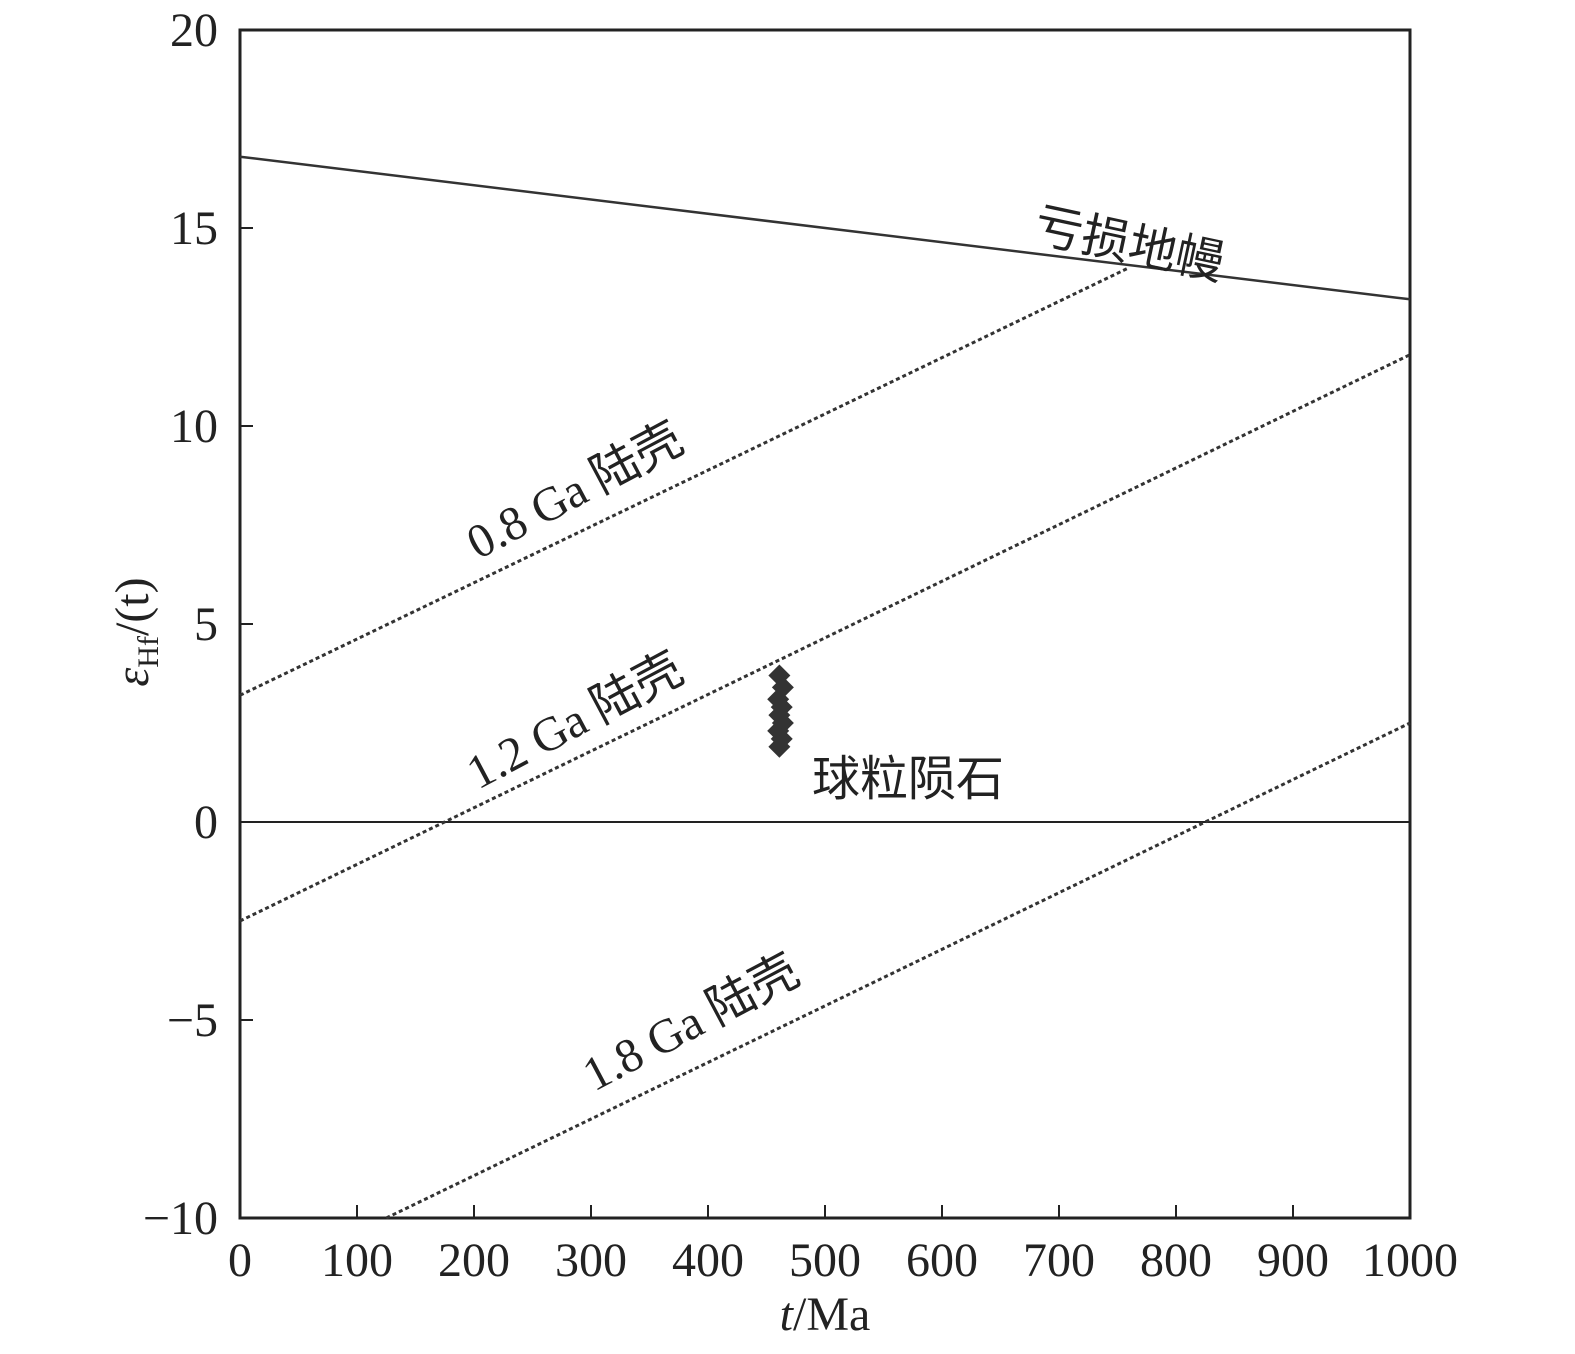 Image resolution: width=1575 pixels, height=1354 pixels. What do you see at coordinates (908, 779) in the screenshot?
I see `label-chondrite: 球粒陨石` at bounding box center [908, 779].